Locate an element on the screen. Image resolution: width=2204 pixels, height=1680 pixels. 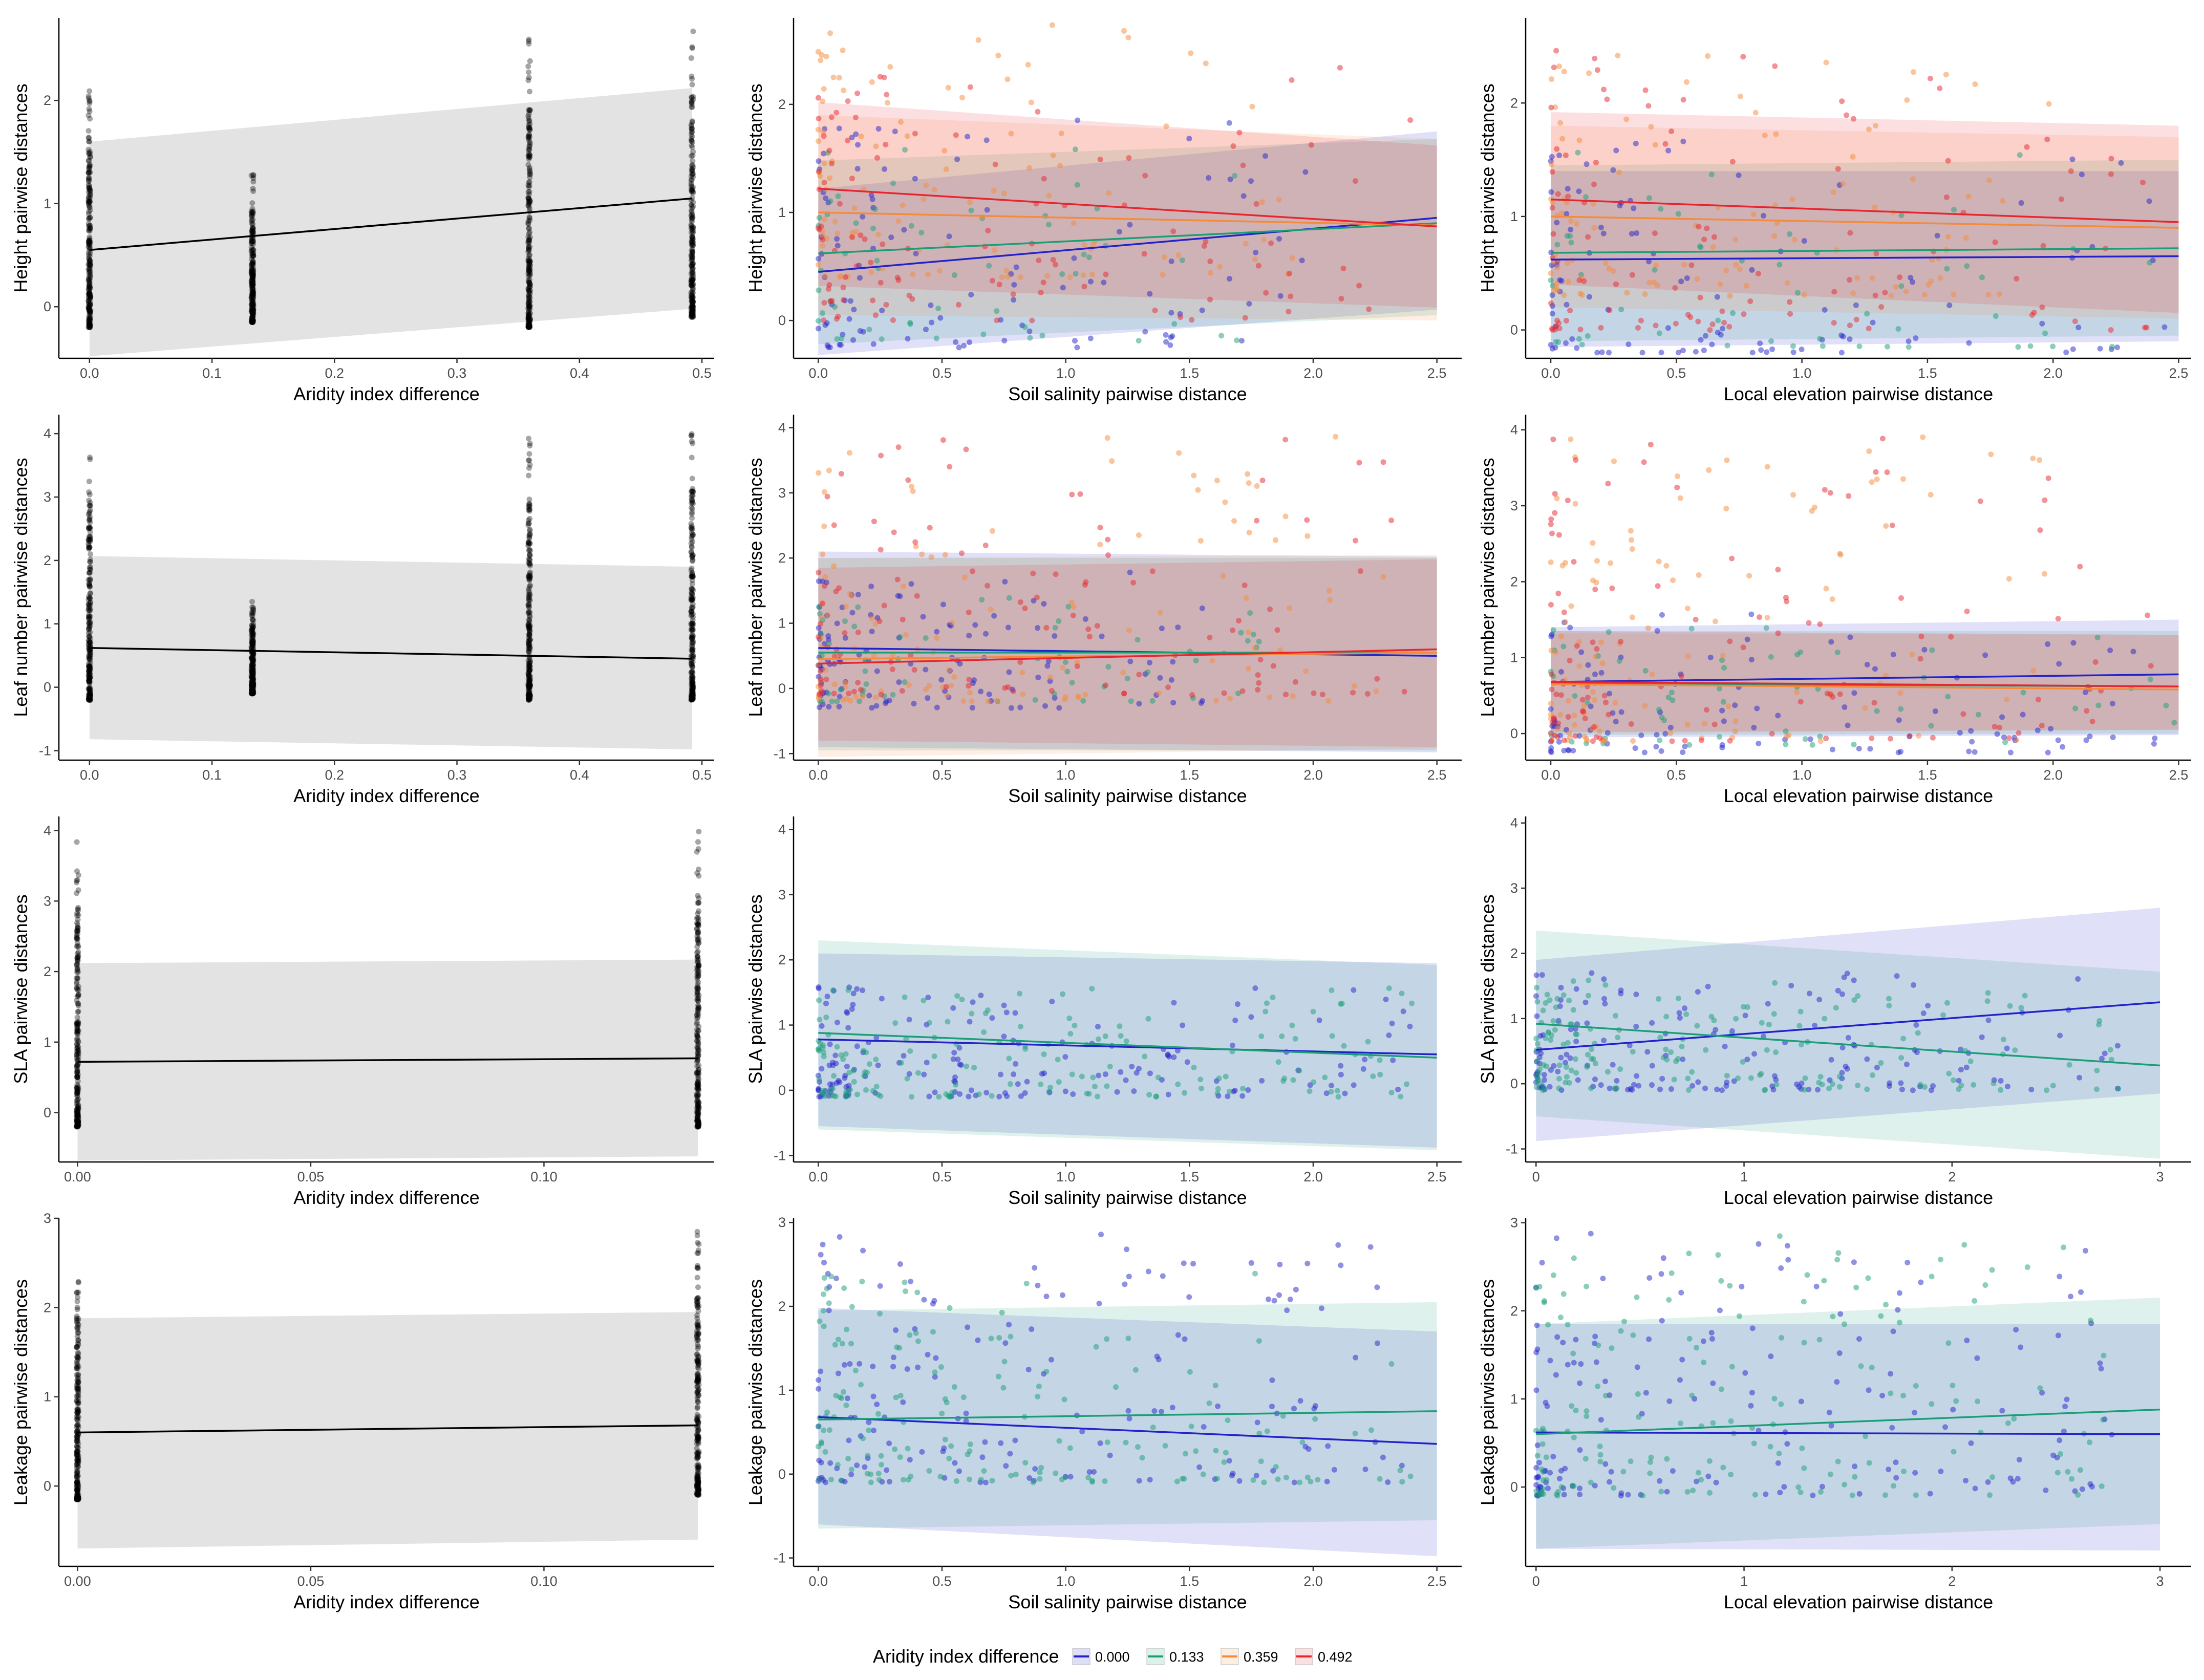
x-tick-label: 0.1 is located at coordinates (212, 775).